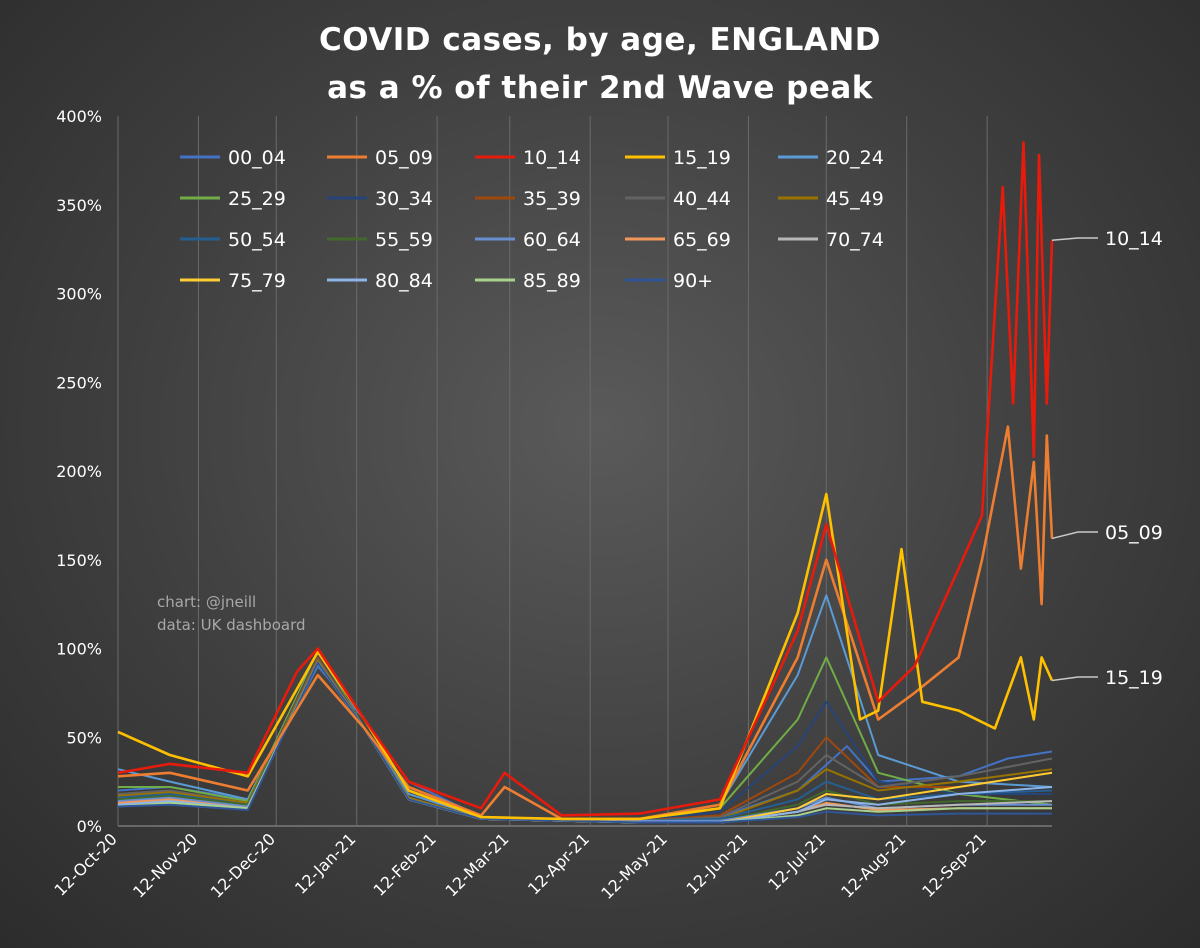  I want to click on legend-item: 50_54, so click(233, 240).